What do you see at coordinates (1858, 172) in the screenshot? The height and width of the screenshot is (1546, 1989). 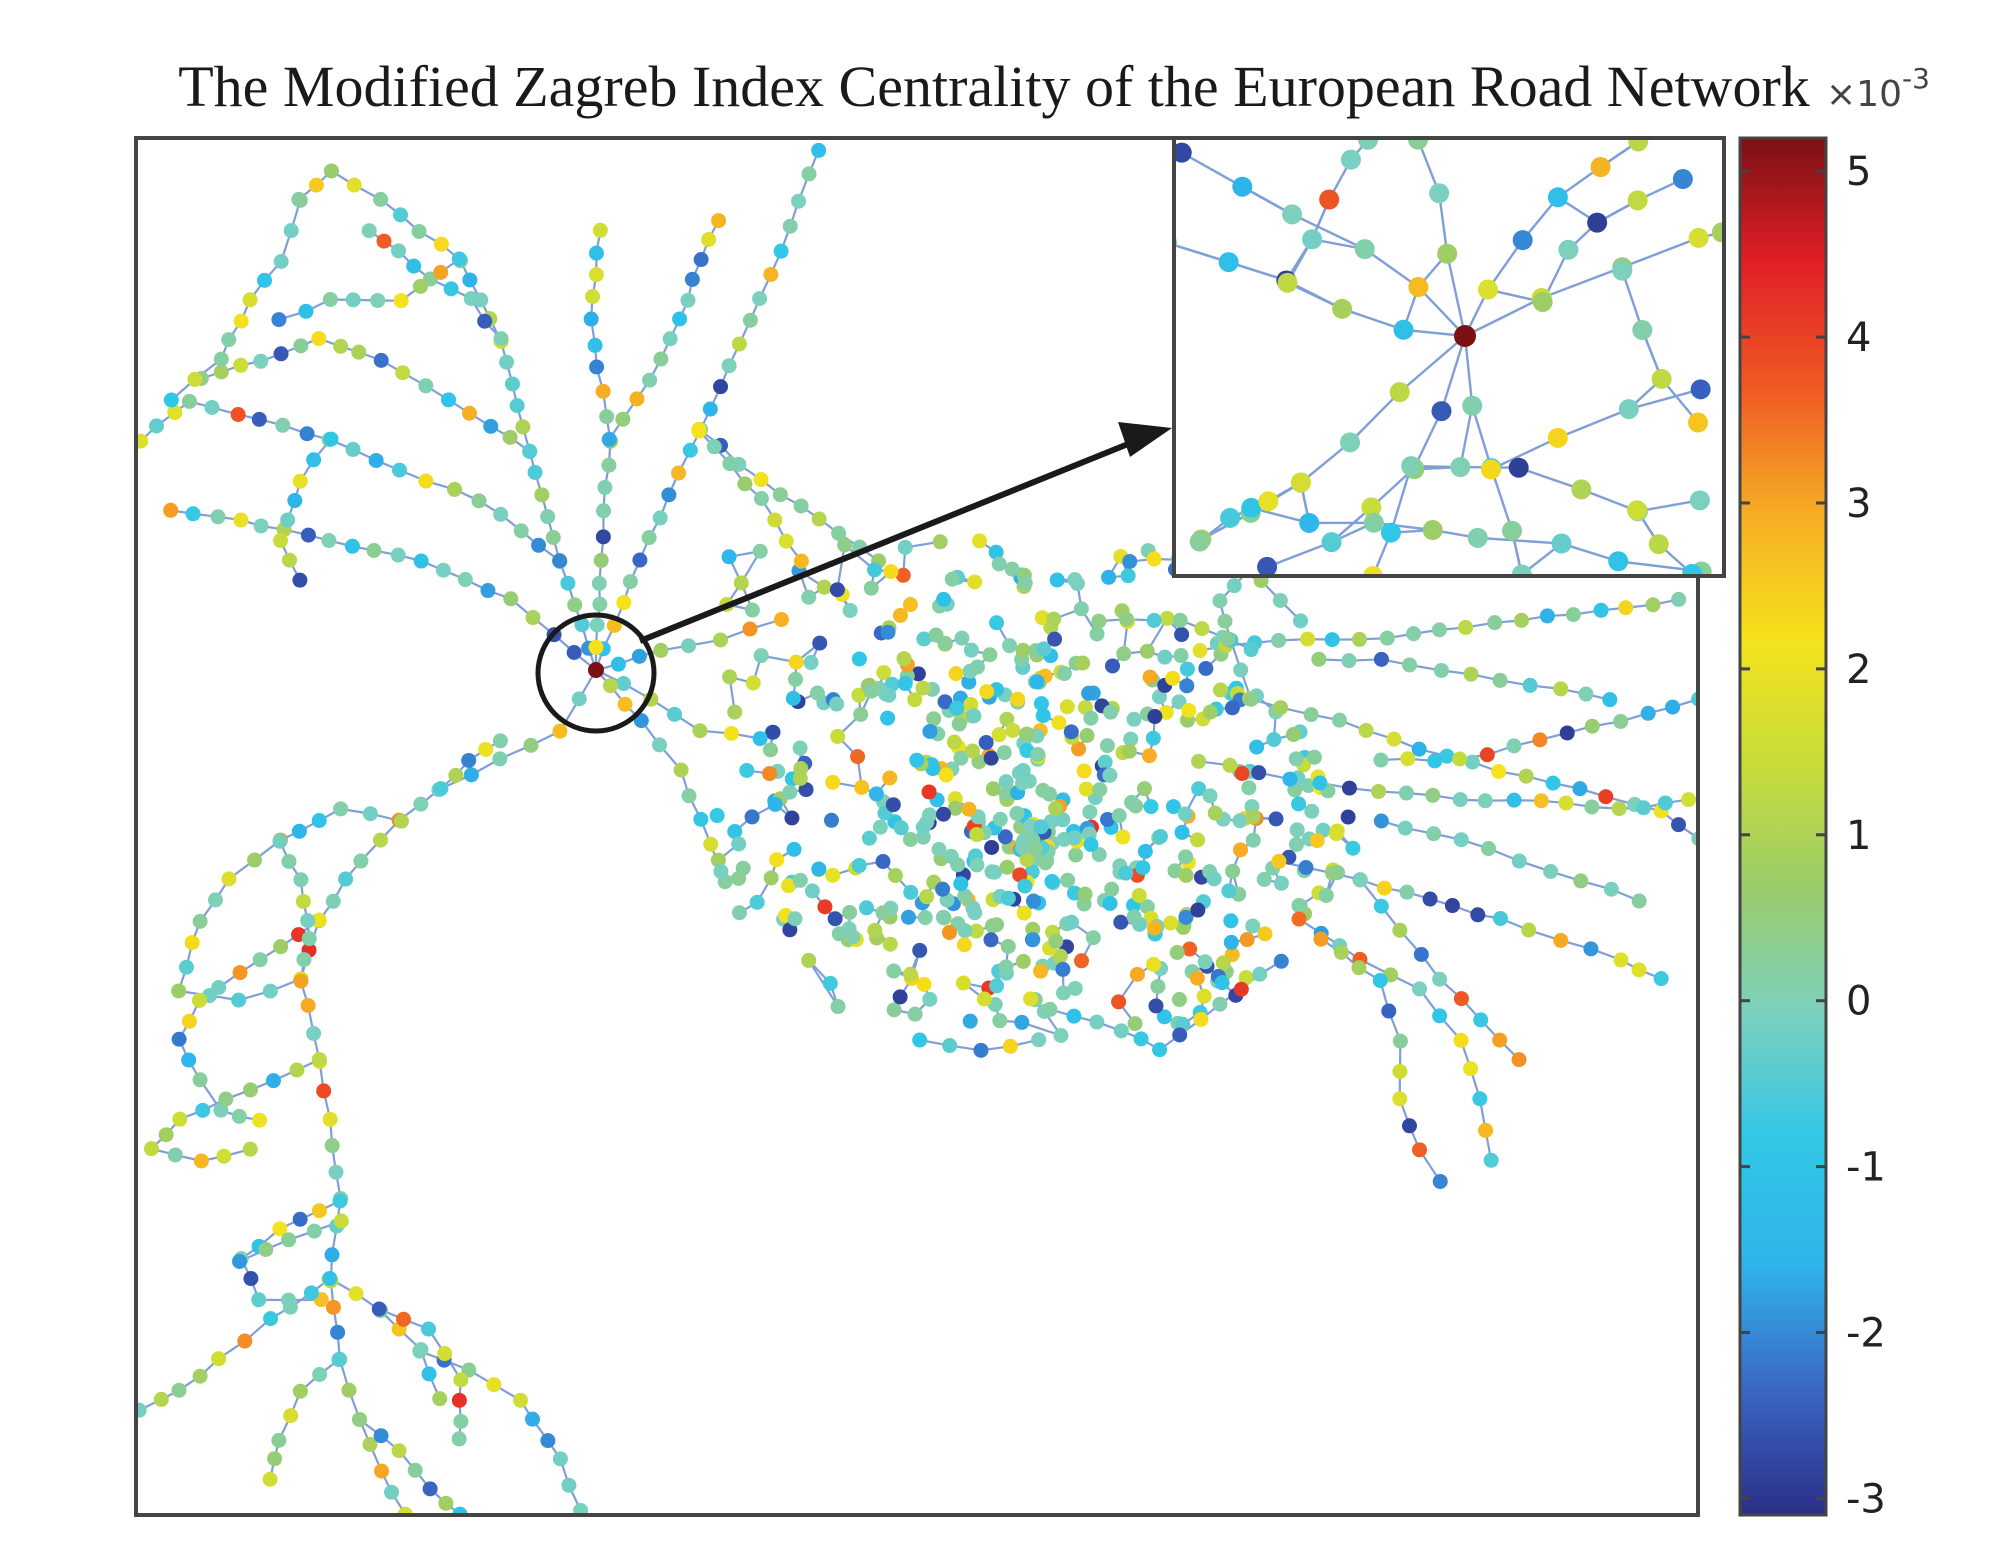 I see `colorbar-tick-label: 5` at bounding box center [1858, 172].